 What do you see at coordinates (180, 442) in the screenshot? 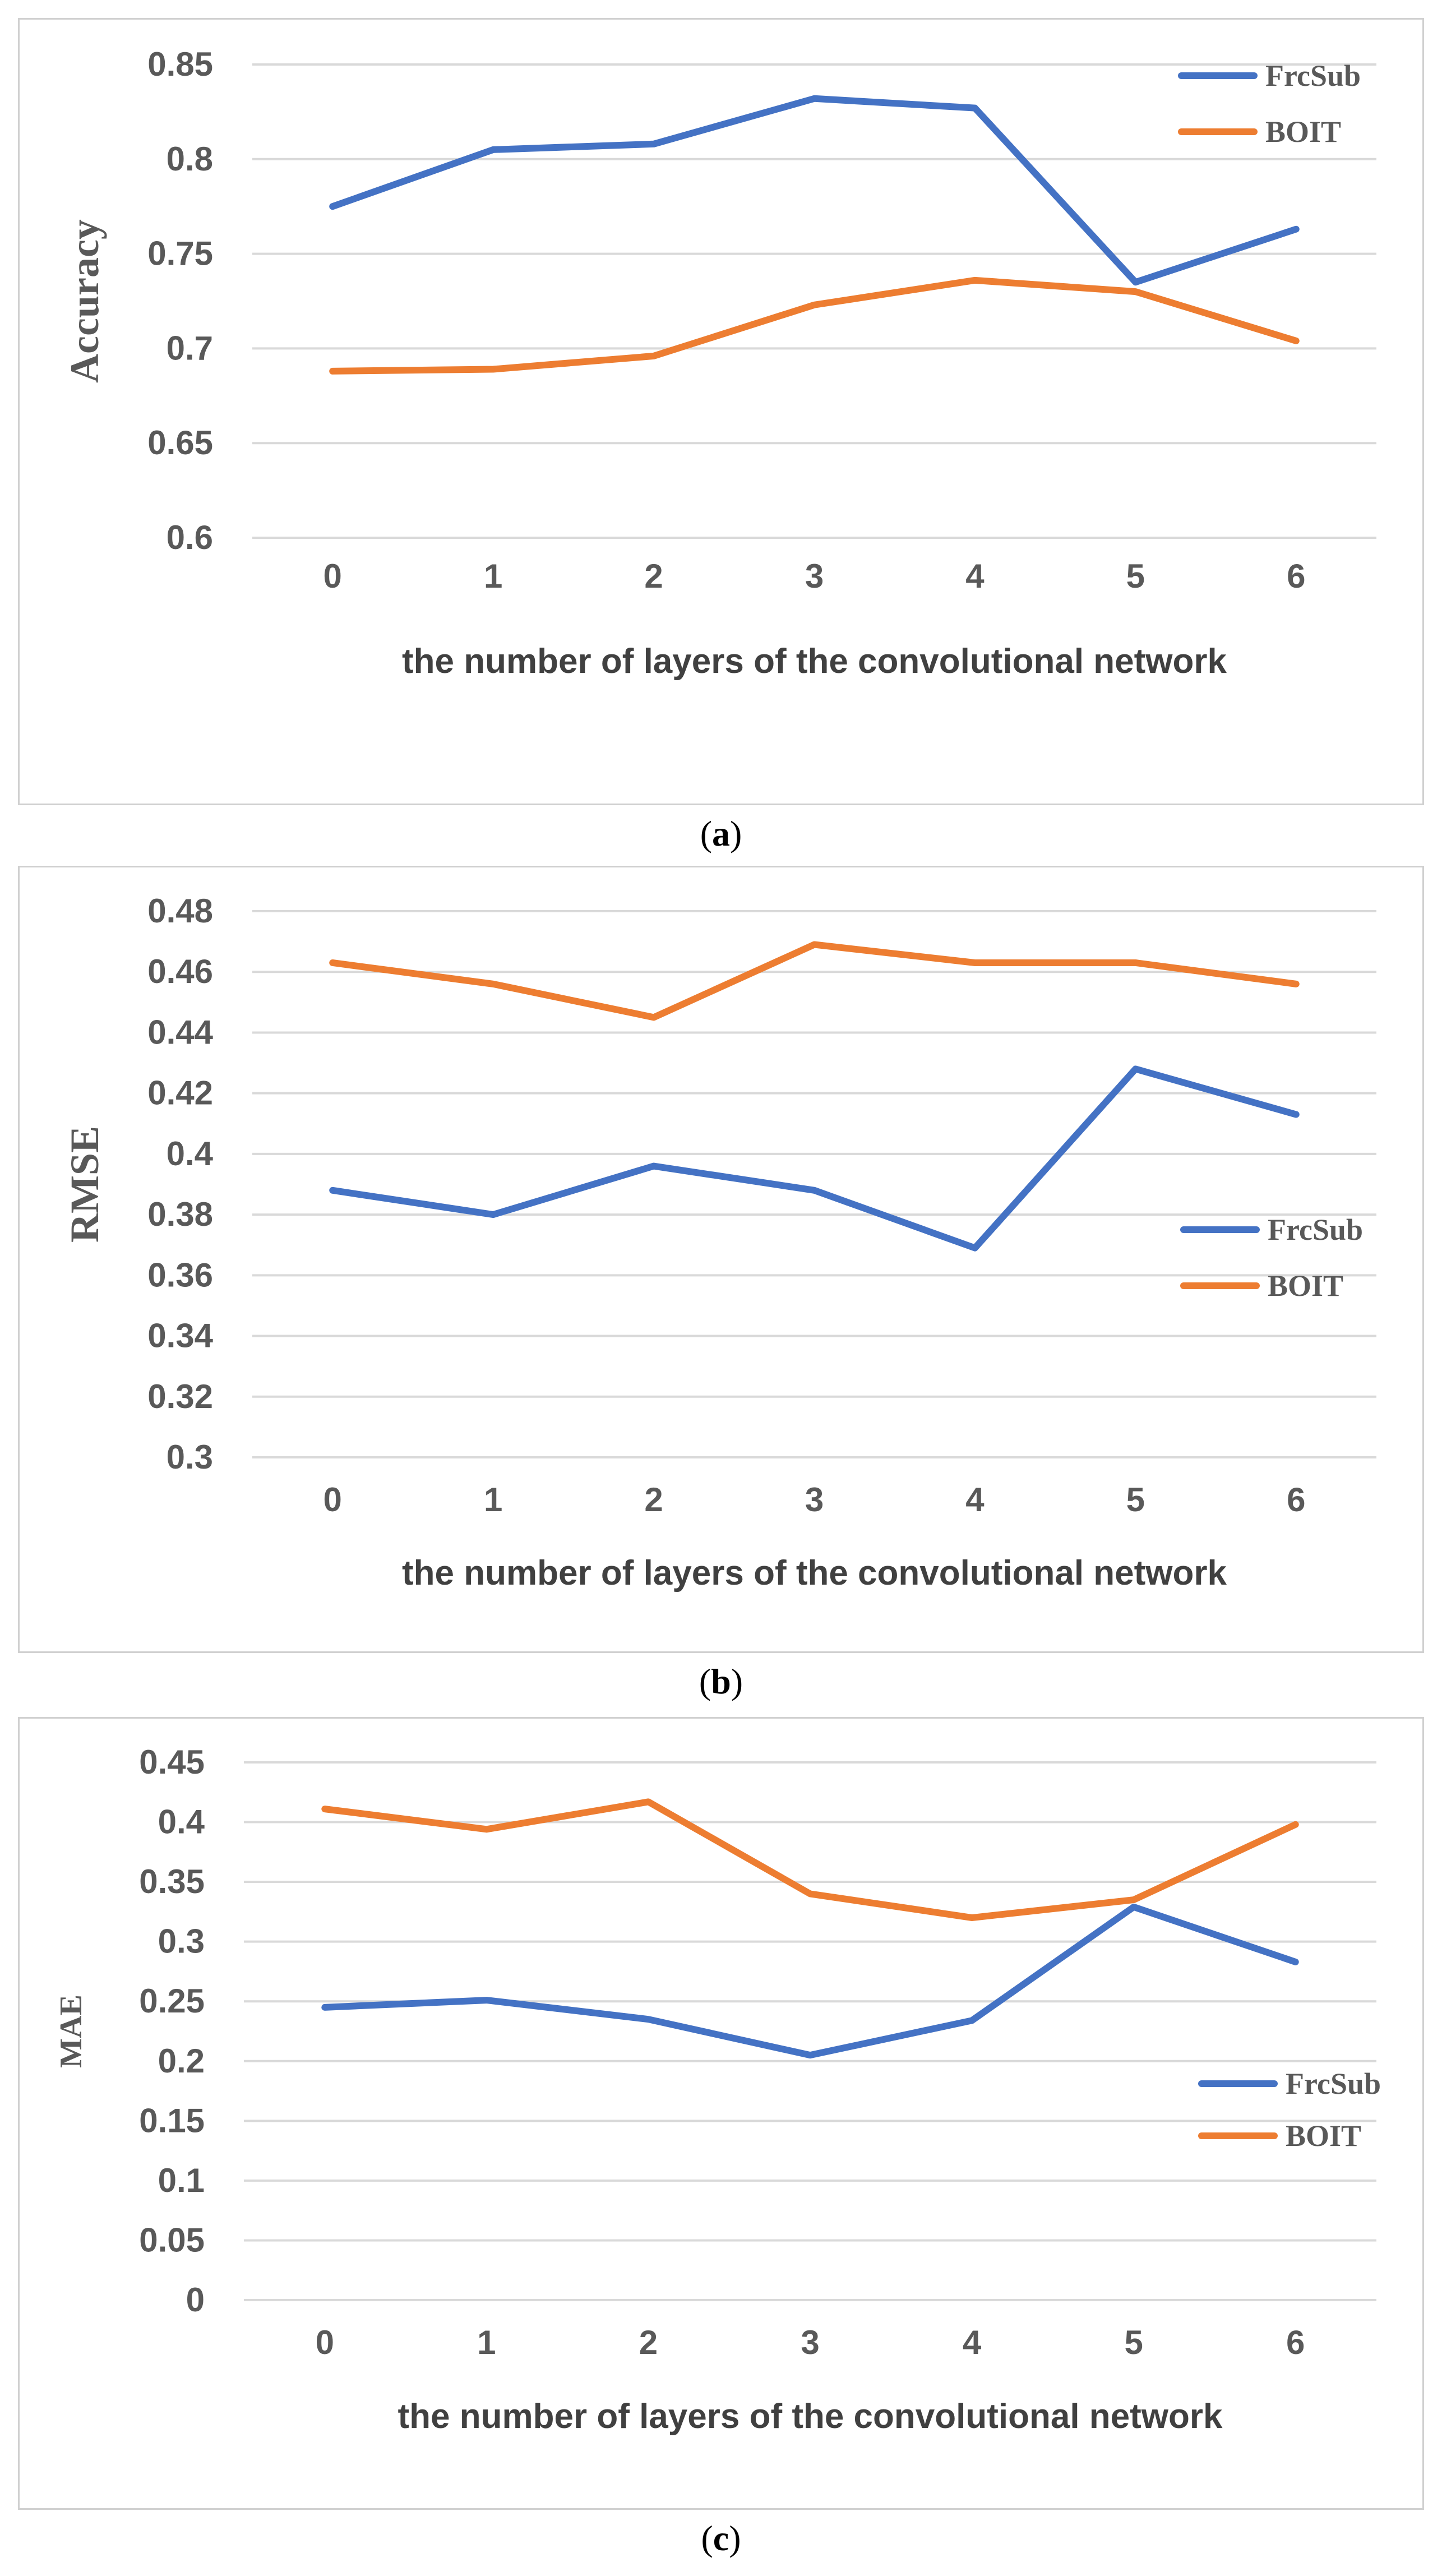
I see `y-tick-label: 0.65` at bounding box center [180, 442].